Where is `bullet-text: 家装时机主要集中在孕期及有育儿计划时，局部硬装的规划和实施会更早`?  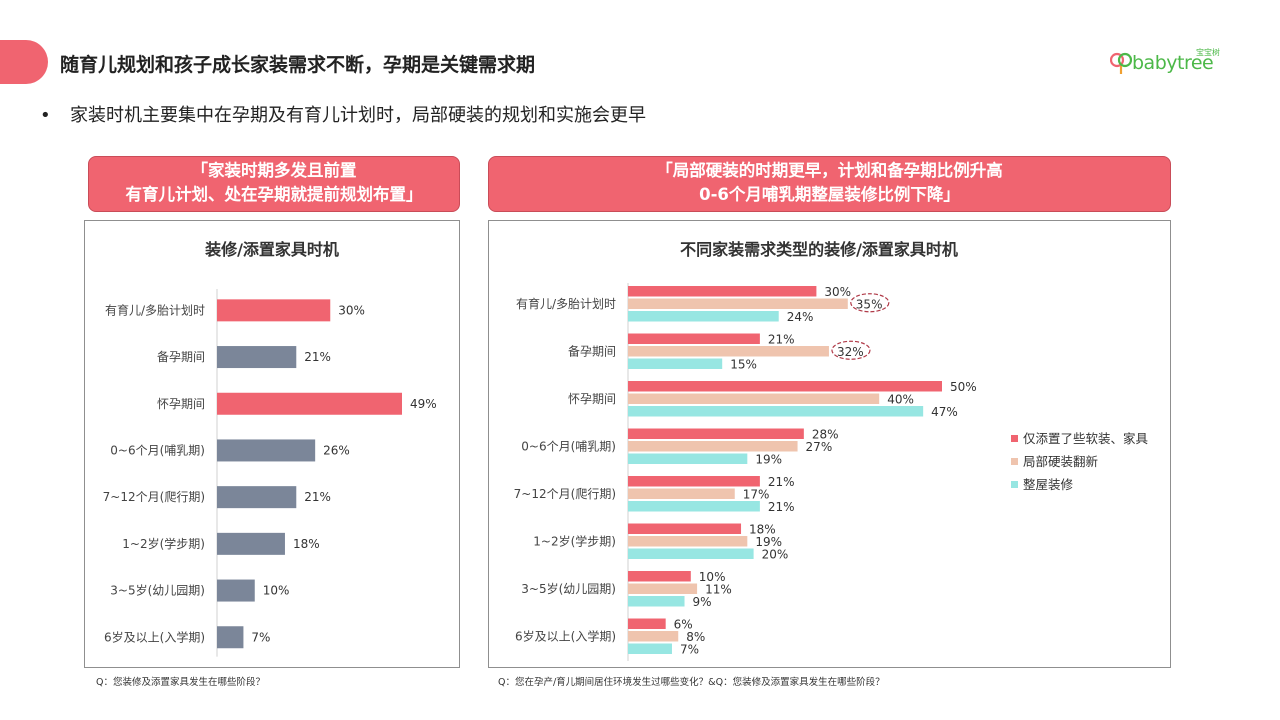 bullet-text: 家装时机主要集中在孕期及有育儿计划时，局部硬装的规划和实施会更早 is located at coordinates (358, 115).